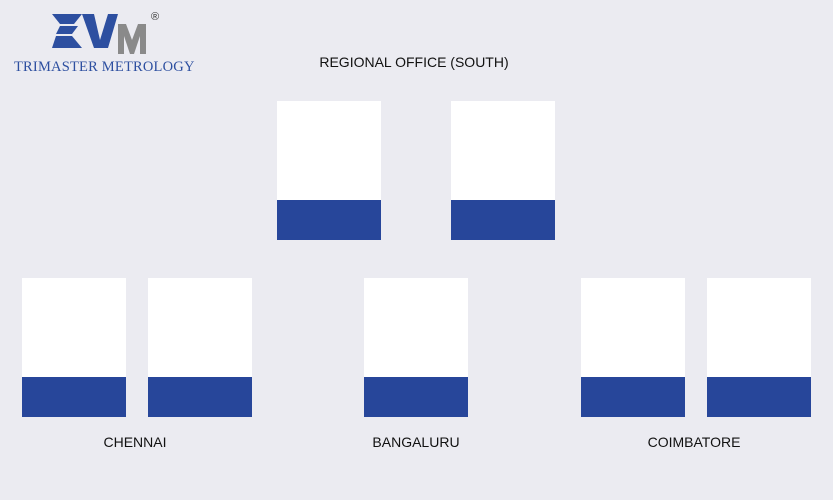  What do you see at coordinates (416, 442) in the screenshot?
I see `location-label-bangaluru: BANGALURU` at bounding box center [416, 442].